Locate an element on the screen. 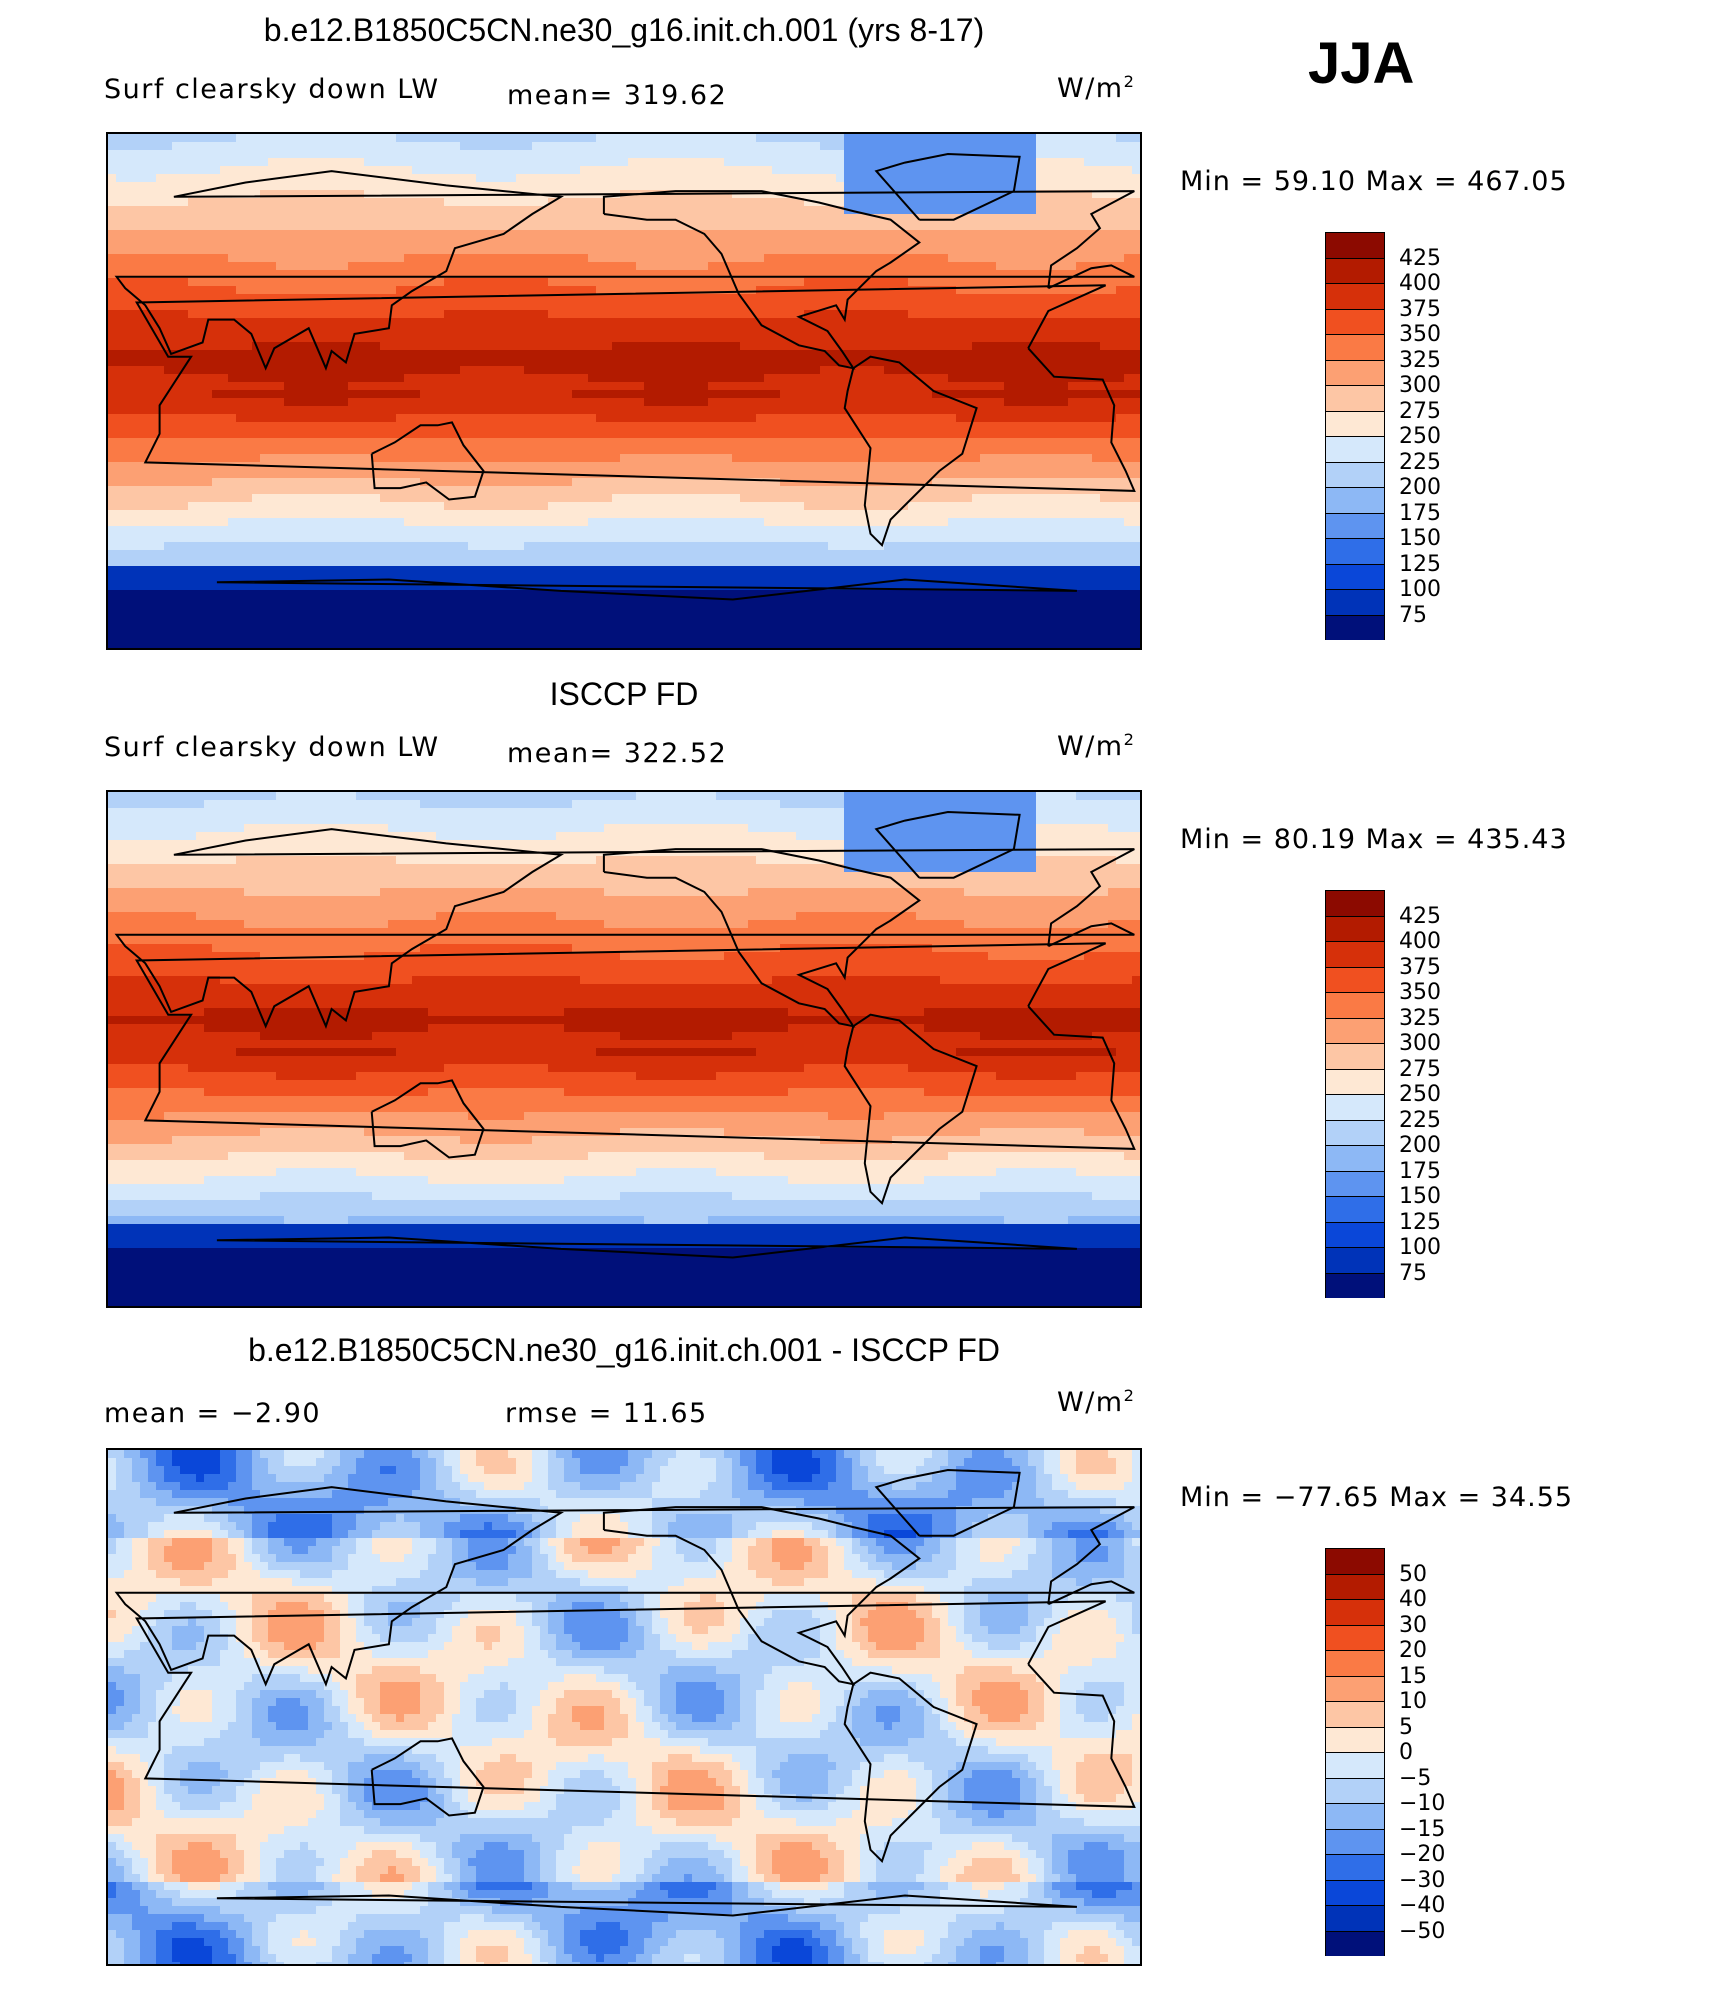 This screenshot has height=1991, width=1710. colorbar-label: 375 is located at coordinates (1420, 309).